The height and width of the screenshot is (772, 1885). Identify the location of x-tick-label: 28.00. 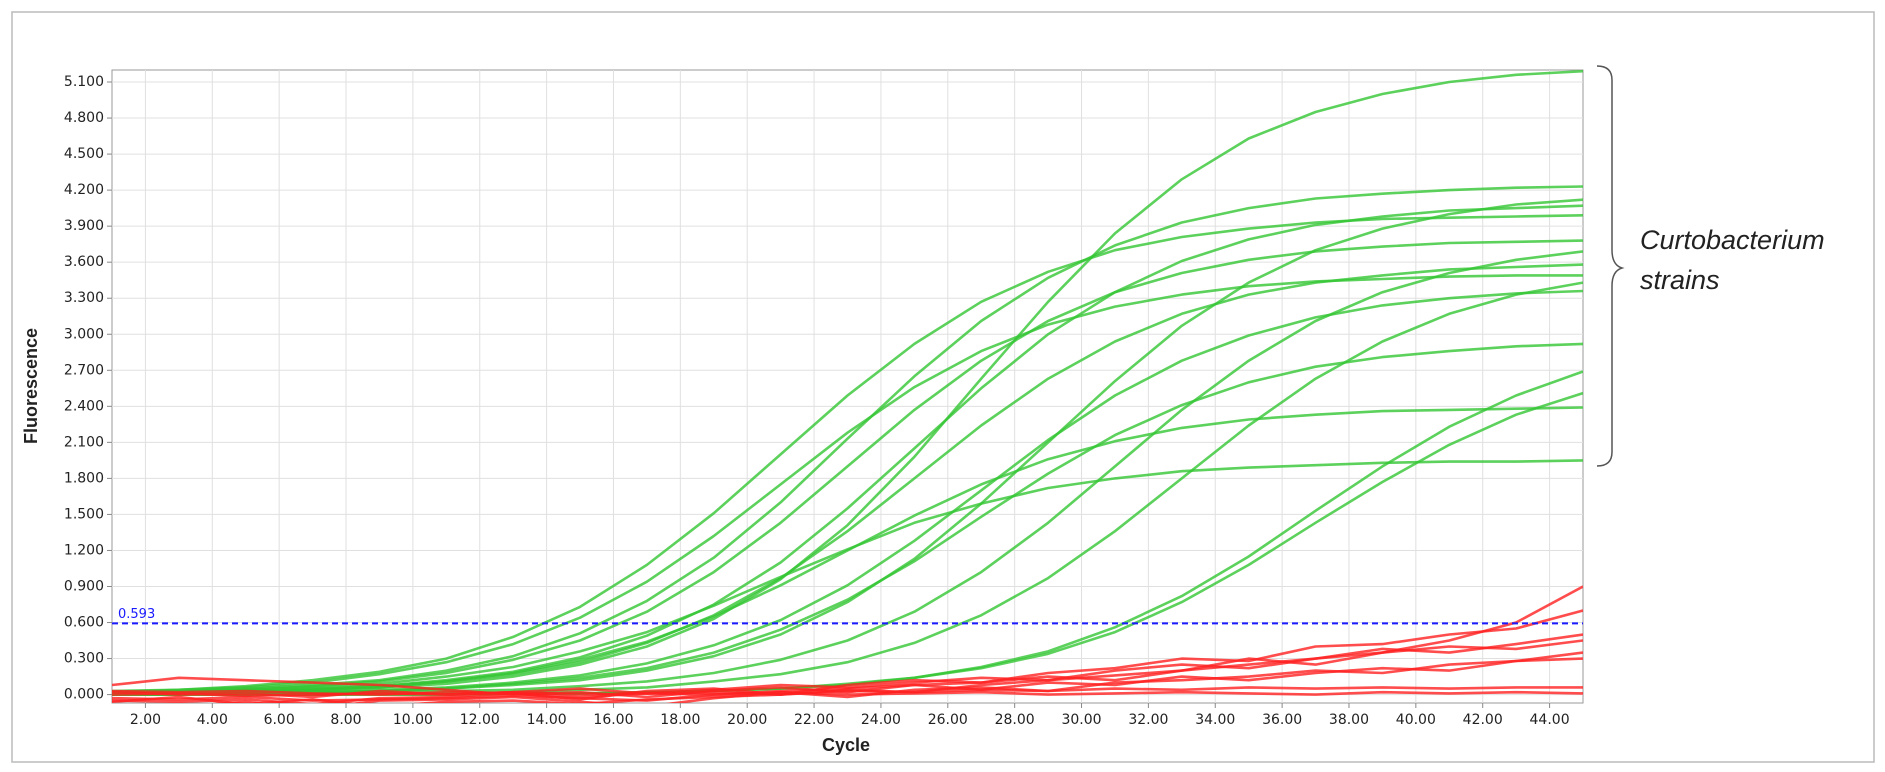
(1015, 720).